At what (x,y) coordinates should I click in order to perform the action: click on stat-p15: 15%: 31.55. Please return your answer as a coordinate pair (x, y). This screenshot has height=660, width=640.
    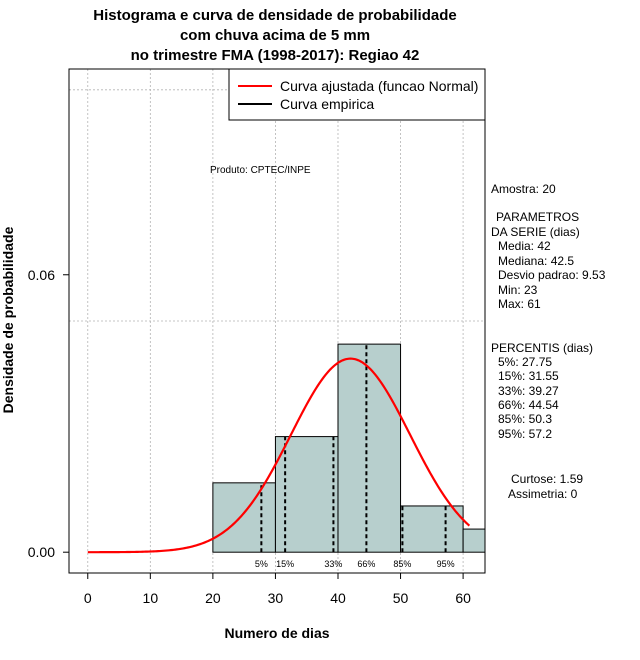
    Looking at the image, I should click on (528, 376).